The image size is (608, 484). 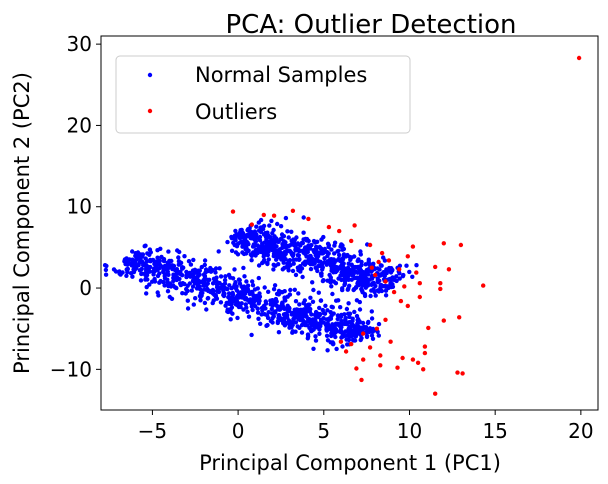 I want to click on x-axis-ticks: −5 0 5 10 15 20, so click(x=366, y=426).